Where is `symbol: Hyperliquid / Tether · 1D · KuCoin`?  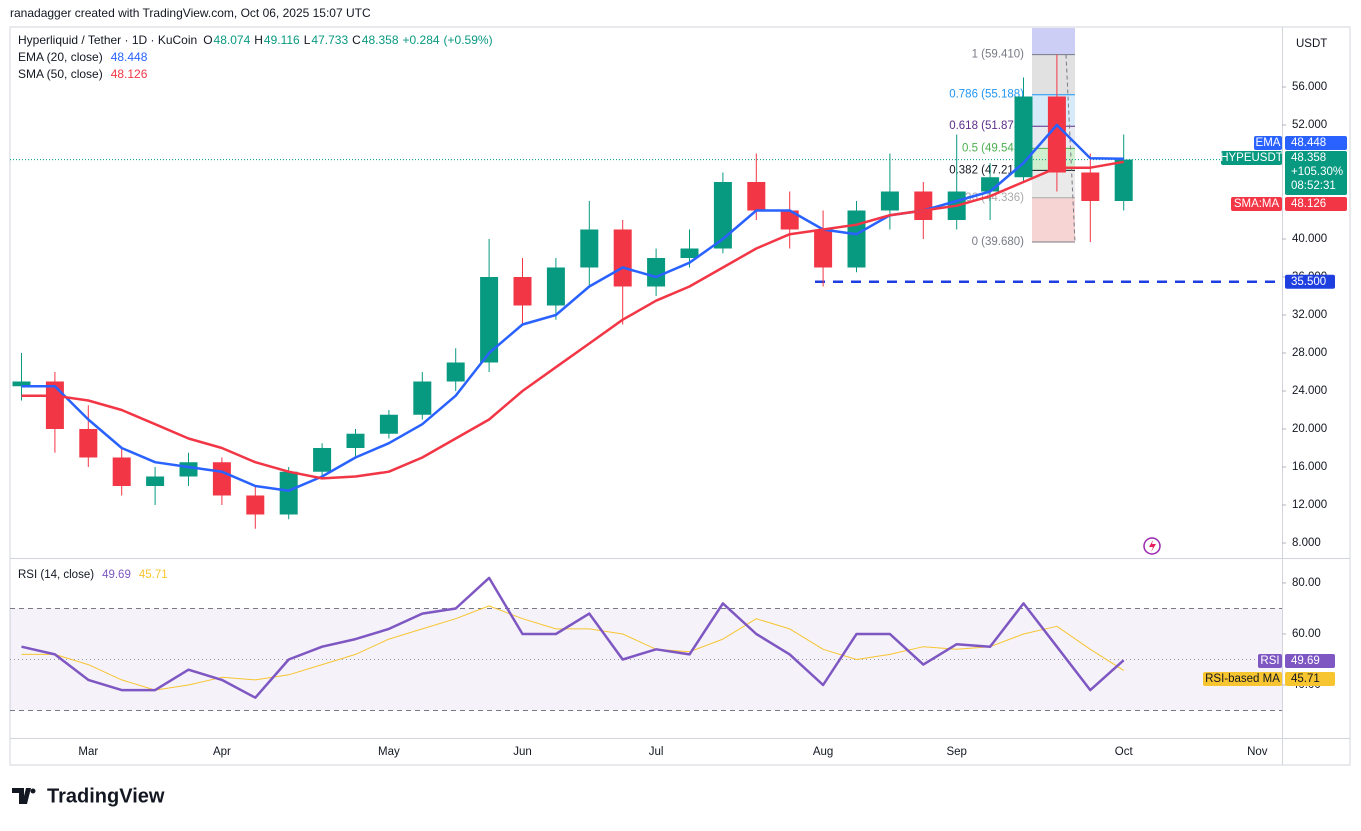
symbol: Hyperliquid / Tether · 1D · KuCoin is located at coordinates (107, 40).